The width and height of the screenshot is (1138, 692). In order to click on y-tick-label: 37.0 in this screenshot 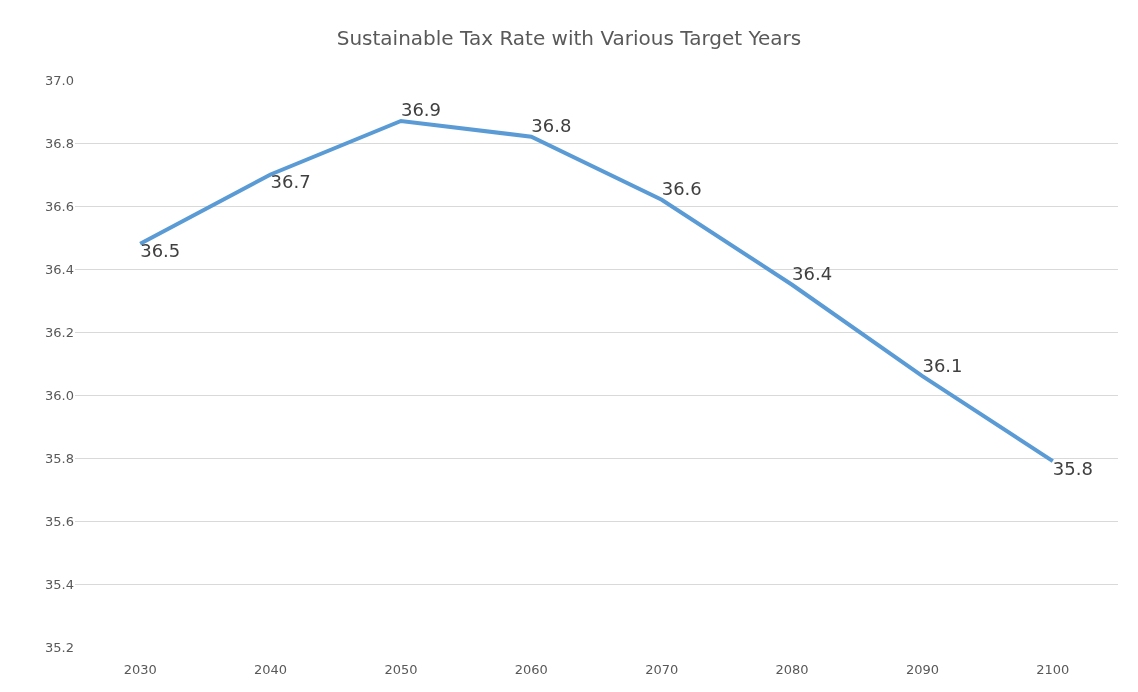, I will do `click(59, 80)`.